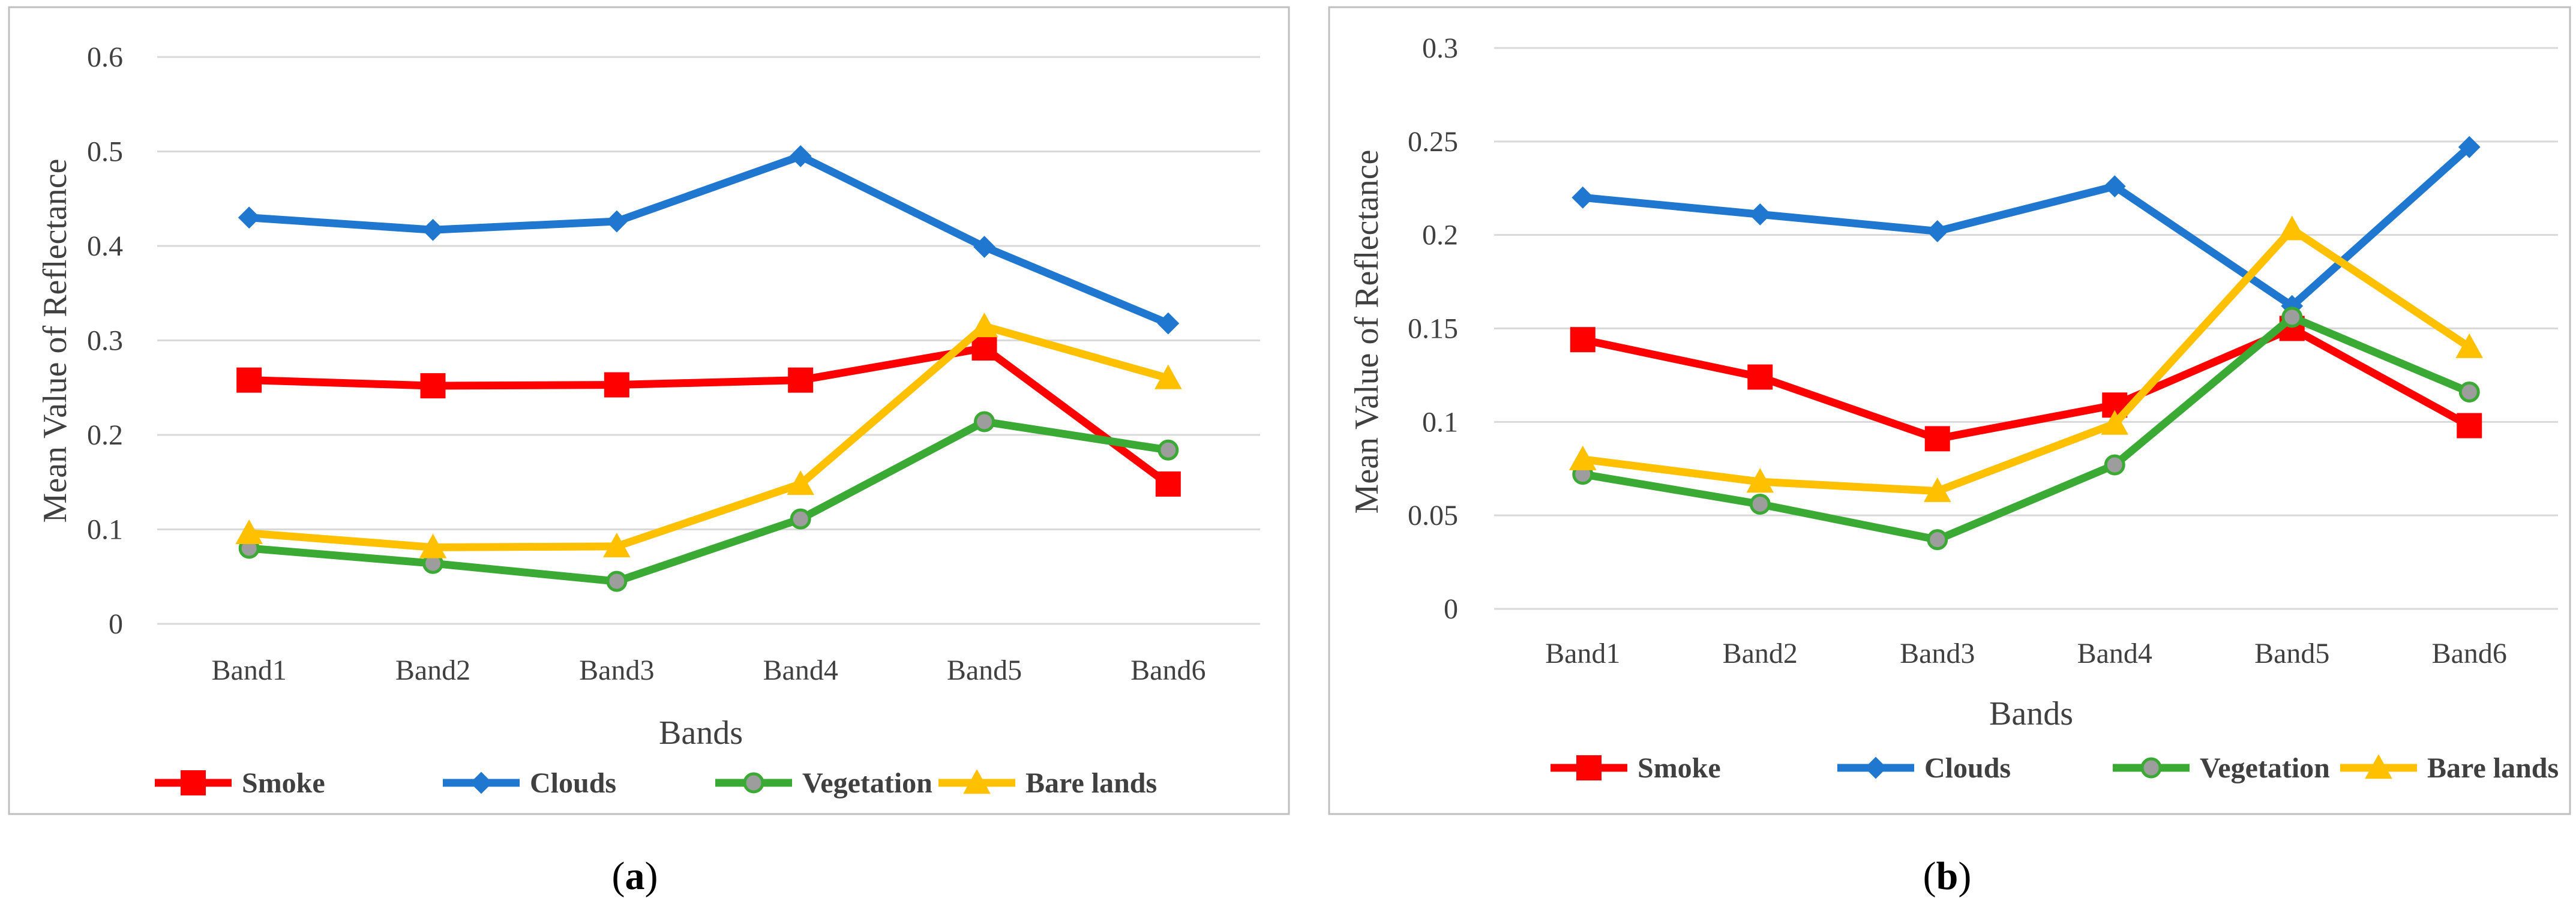  Describe the element at coordinates (2114, 653) in the screenshot. I see `x-tick-label: Band4` at that location.